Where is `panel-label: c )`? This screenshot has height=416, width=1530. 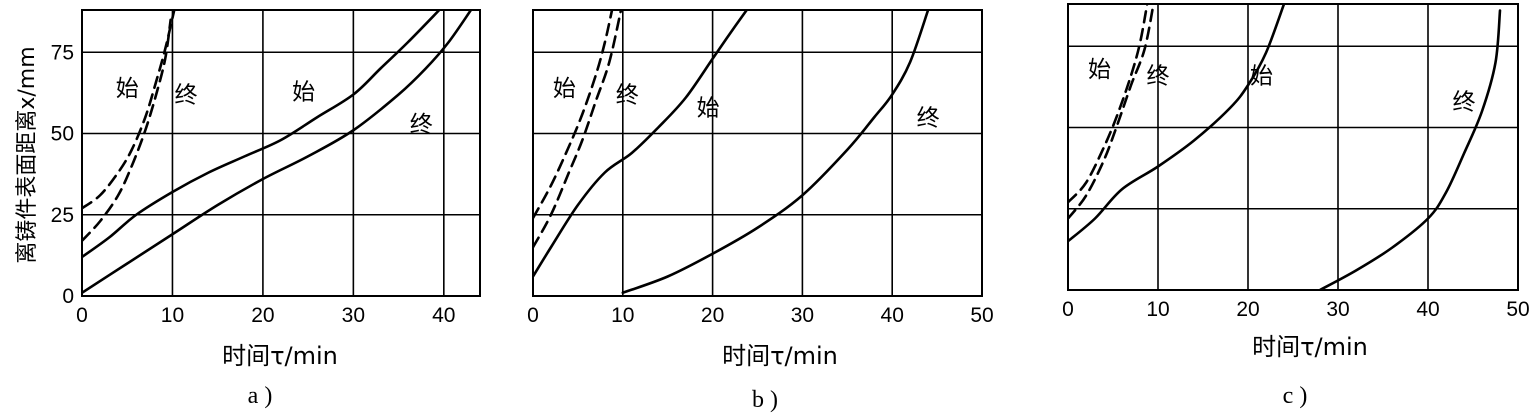 panel-label: c ) is located at coordinates (1295, 396).